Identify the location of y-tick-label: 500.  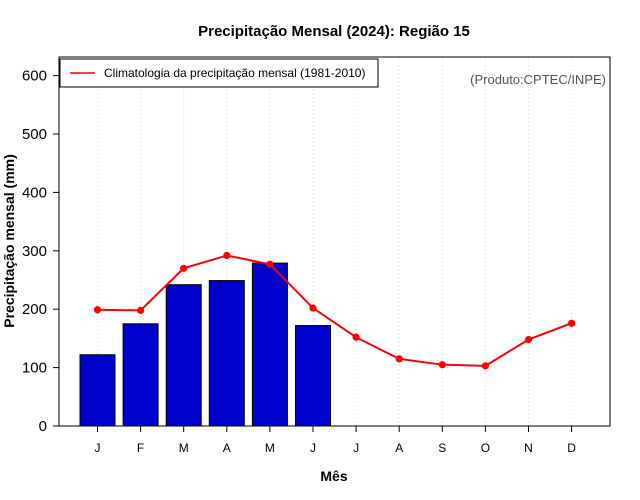
(34, 134).